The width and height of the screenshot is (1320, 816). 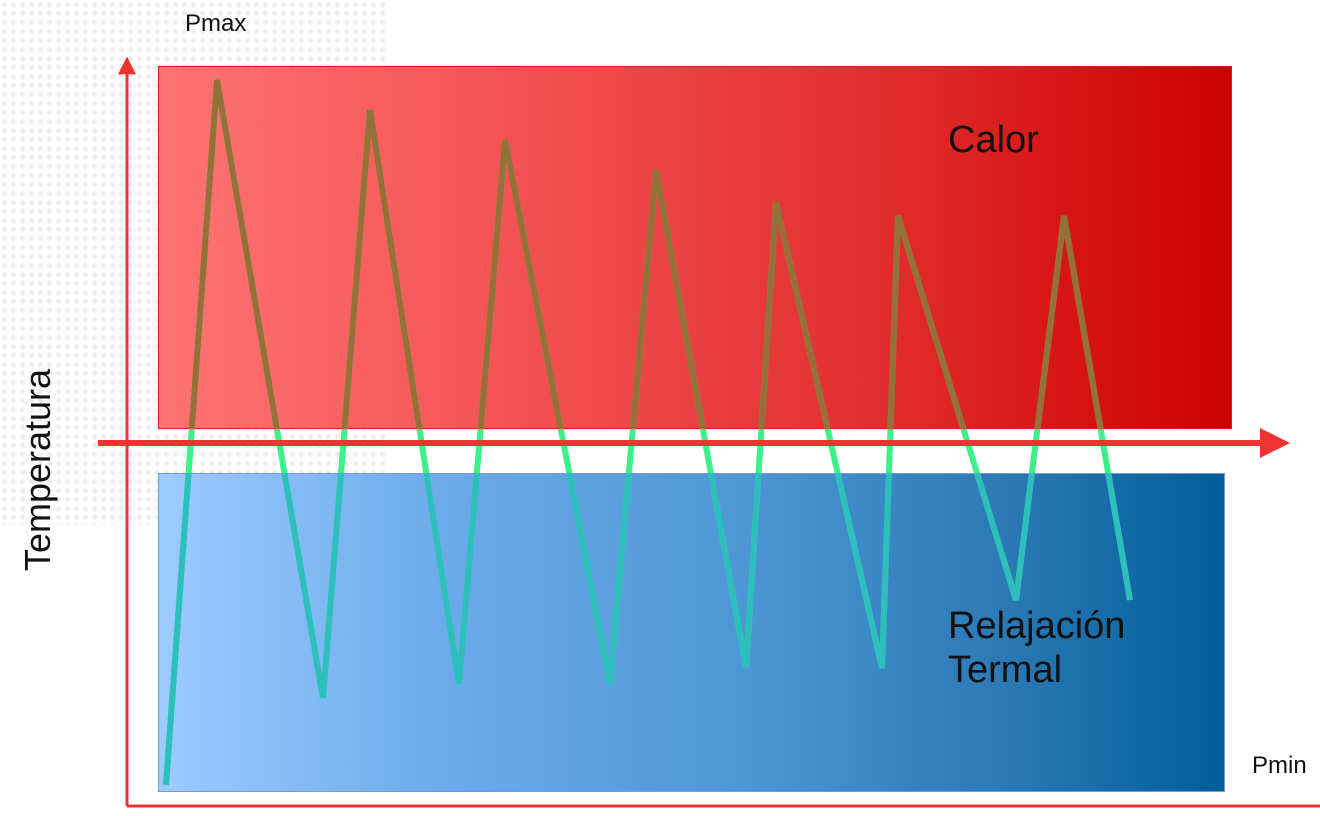 What do you see at coordinates (1037, 626) in the screenshot?
I see `thermal-relaxation-label-line1: Relajación` at bounding box center [1037, 626].